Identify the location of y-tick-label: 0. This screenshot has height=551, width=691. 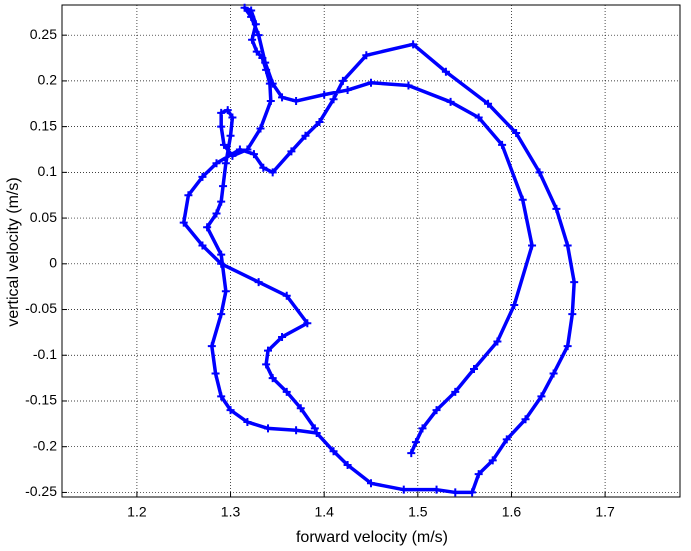
(53, 263).